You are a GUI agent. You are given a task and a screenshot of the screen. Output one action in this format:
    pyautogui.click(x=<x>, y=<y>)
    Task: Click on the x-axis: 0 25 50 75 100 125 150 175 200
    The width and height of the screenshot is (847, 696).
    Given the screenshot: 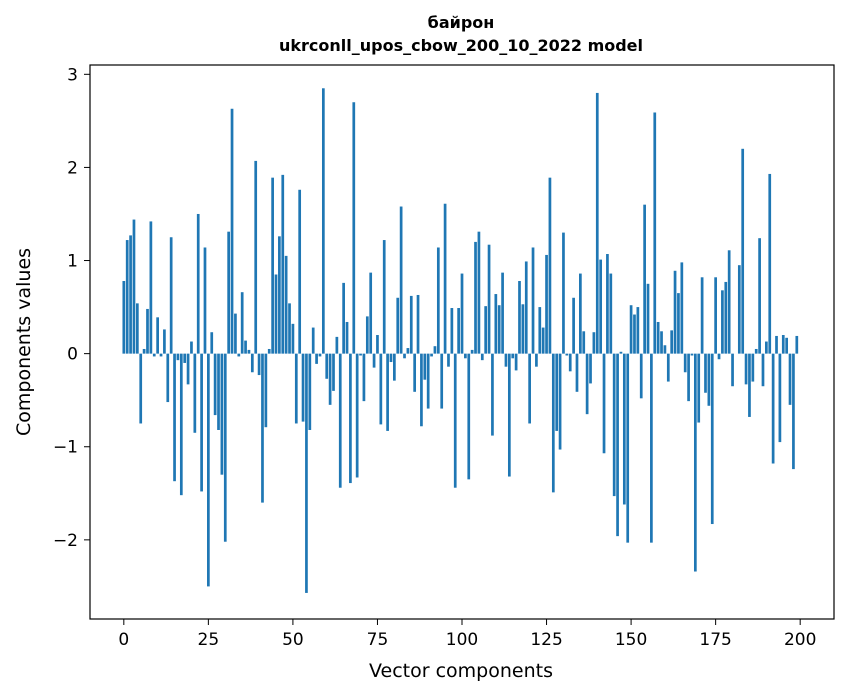 What is the action you would take?
    pyautogui.click(x=467, y=634)
    